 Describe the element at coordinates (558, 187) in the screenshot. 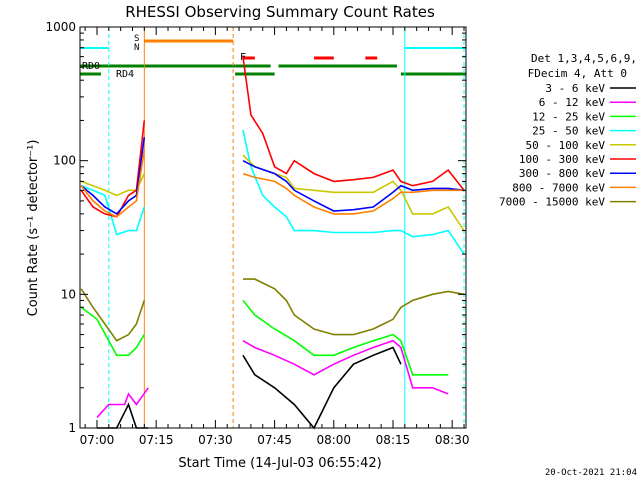

I see `legend-label: 800 - 7000 keV` at that location.